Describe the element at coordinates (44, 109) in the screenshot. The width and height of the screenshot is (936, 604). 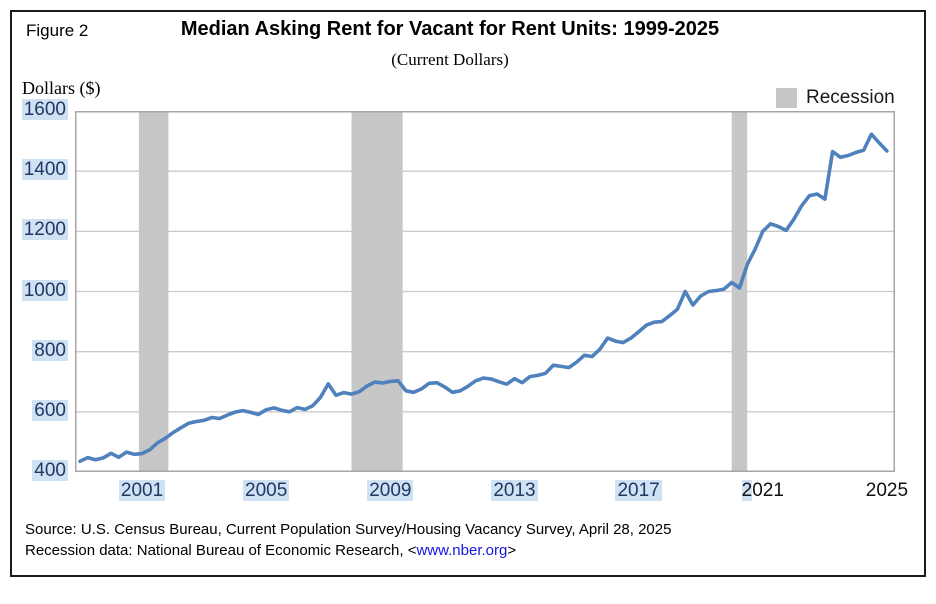
I see `y-tick-1600: 1600` at that location.